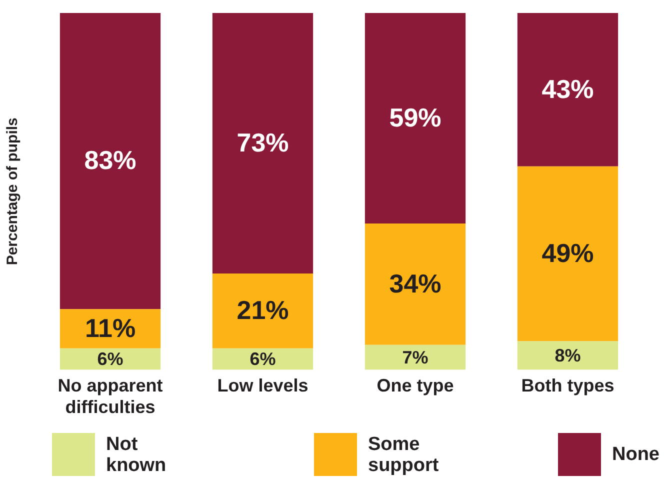 The width and height of the screenshot is (665, 479). I want to click on data-label: 49%, so click(568, 253).